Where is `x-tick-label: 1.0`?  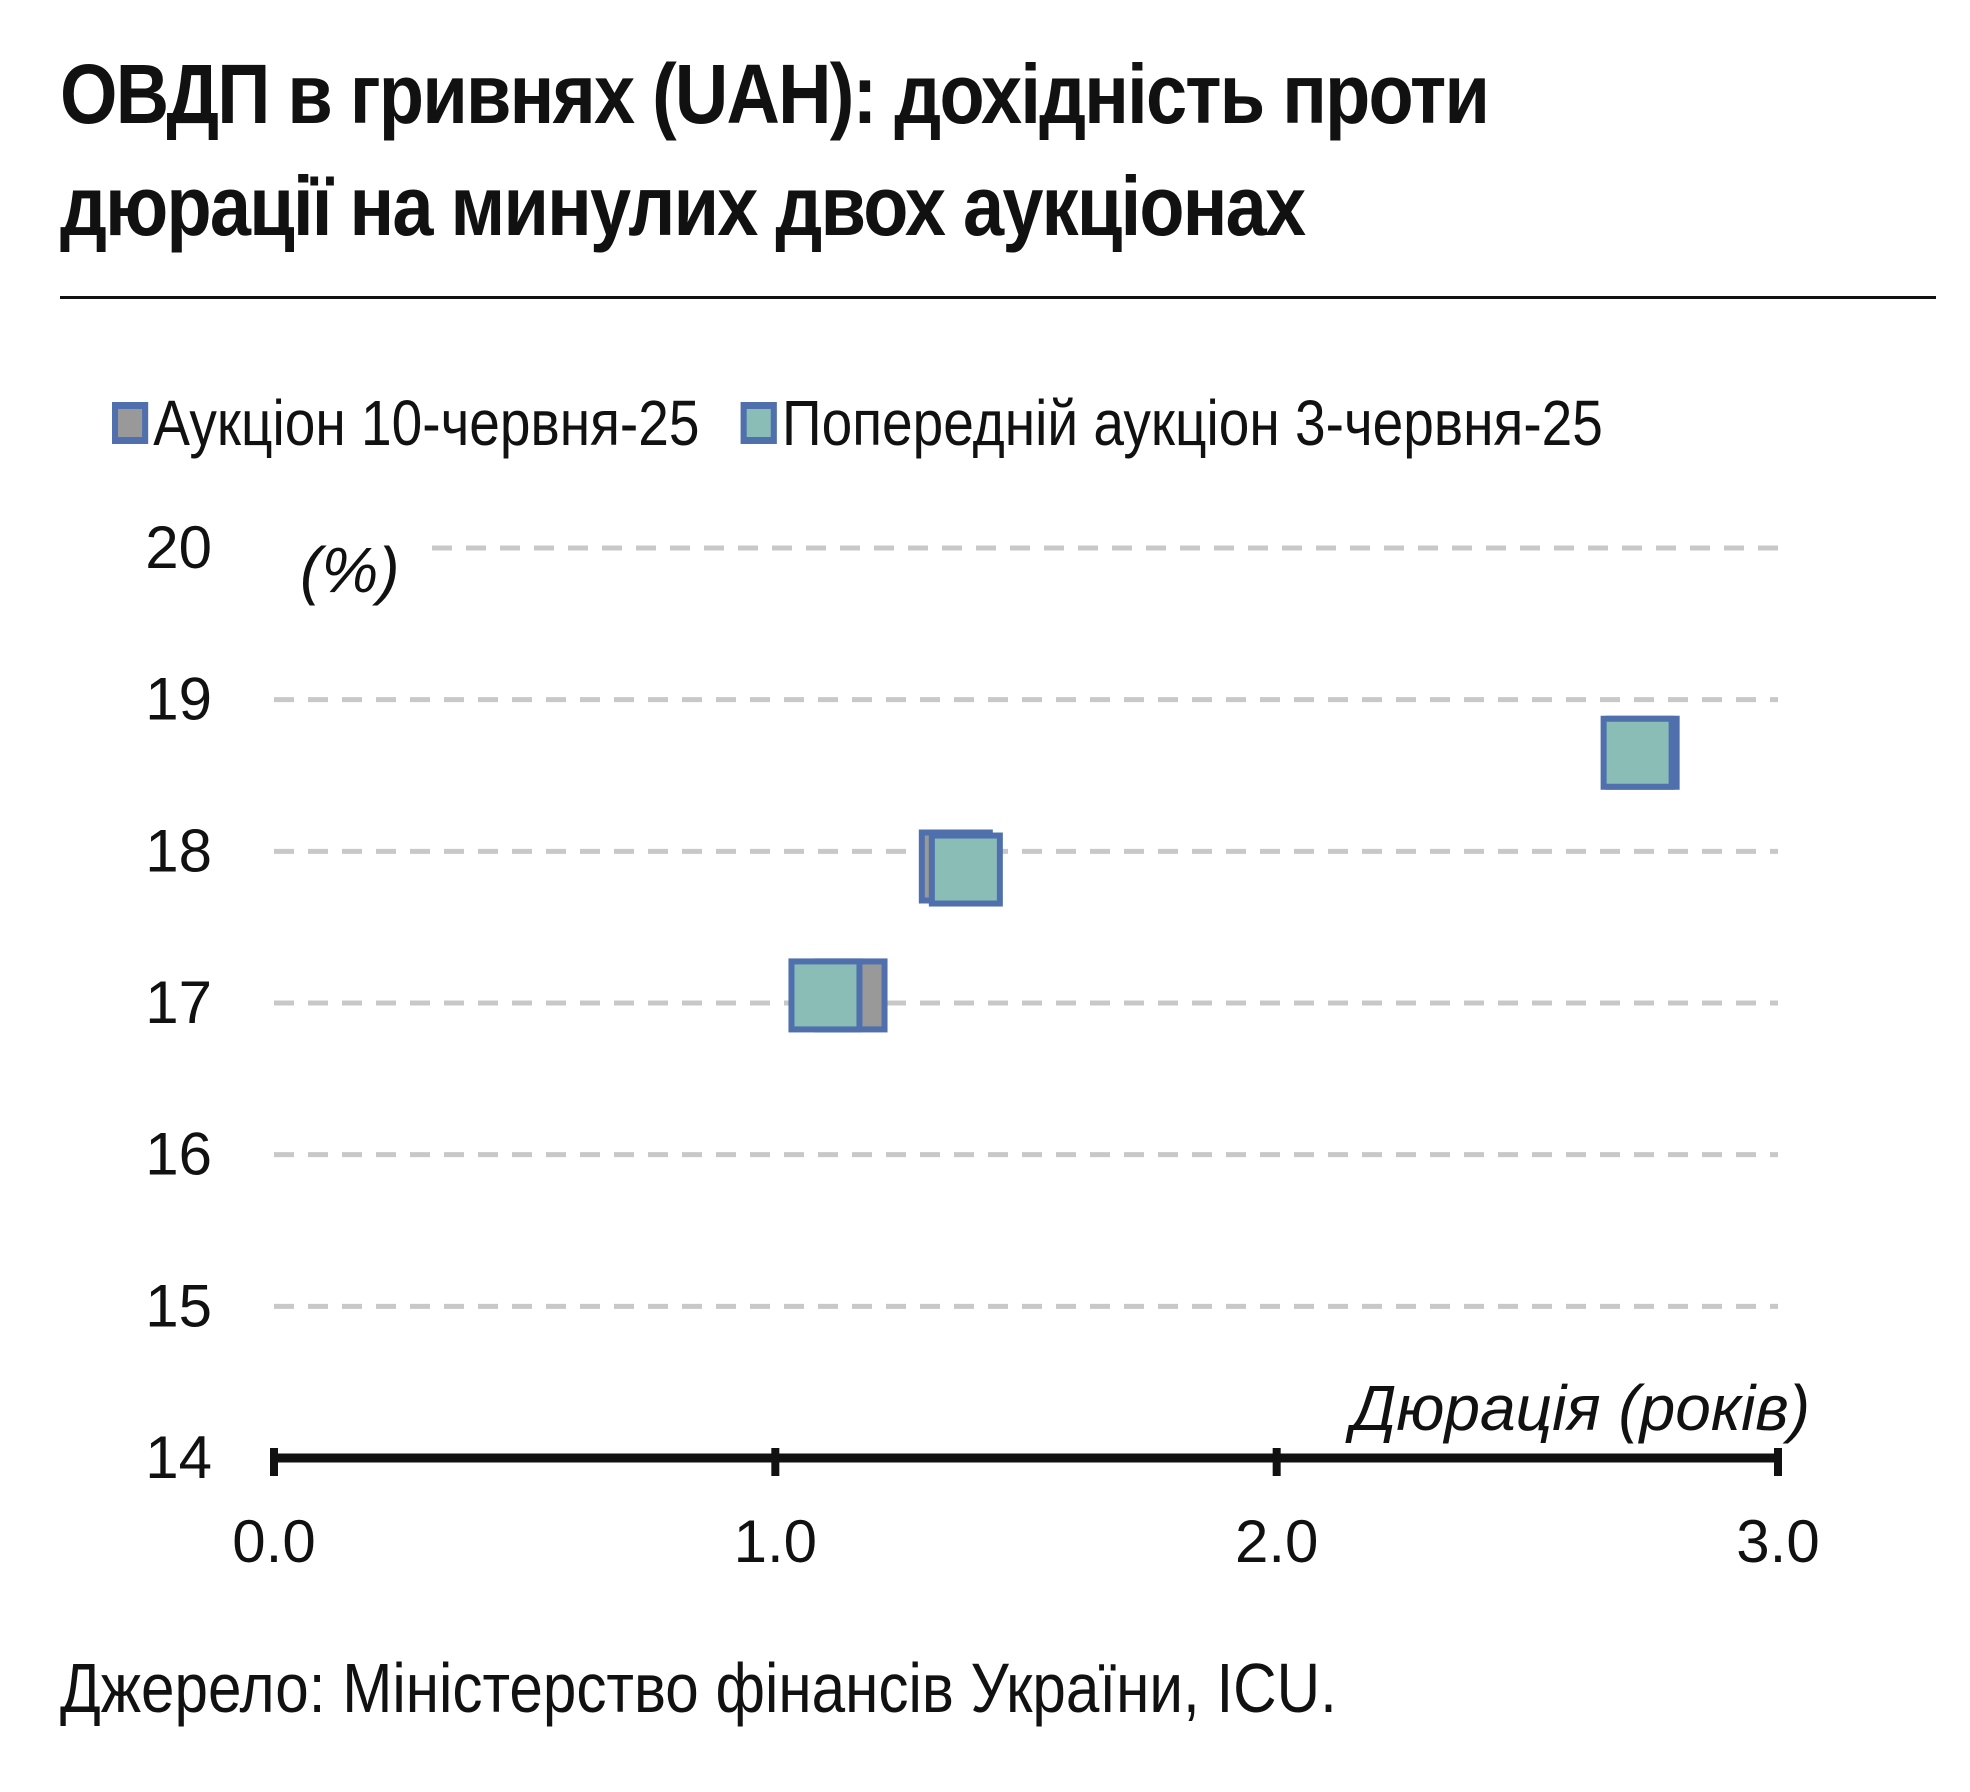 x-tick-label: 1.0 is located at coordinates (775, 1541).